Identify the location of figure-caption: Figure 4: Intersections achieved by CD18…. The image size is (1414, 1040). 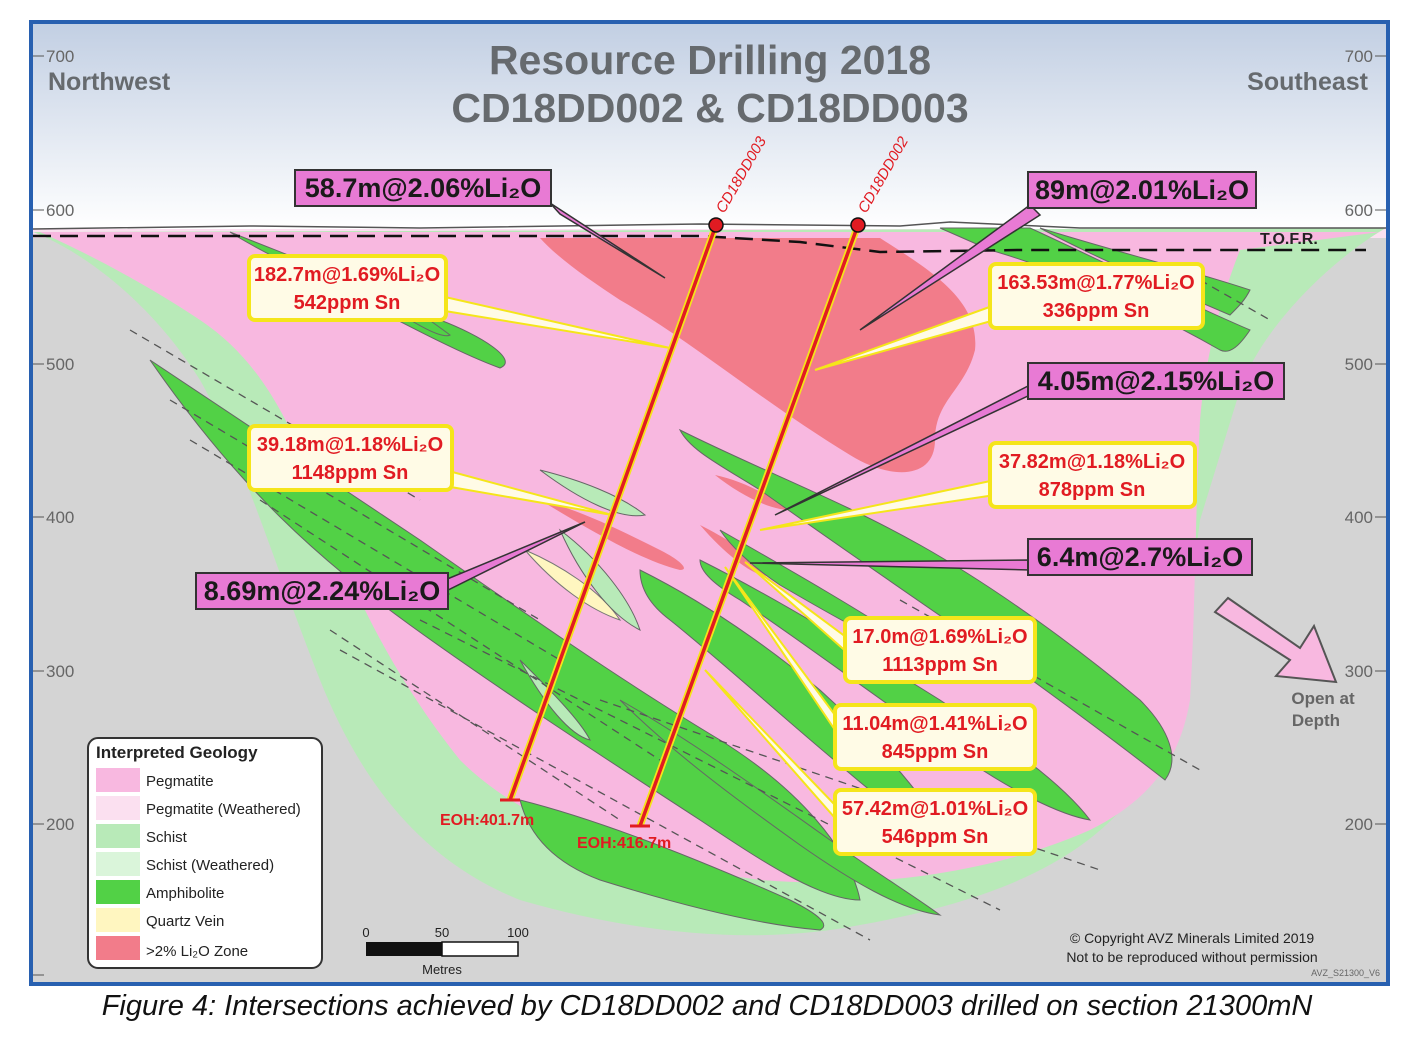
(707, 1006).